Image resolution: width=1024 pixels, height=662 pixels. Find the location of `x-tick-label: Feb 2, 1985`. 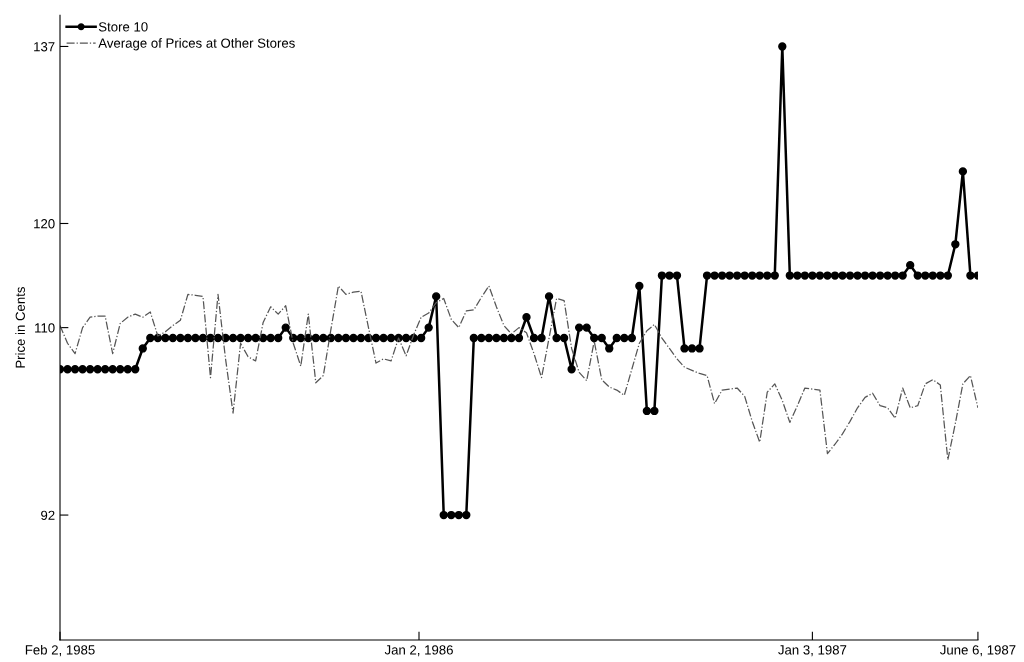

x-tick-label: Feb 2, 1985 is located at coordinates (60, 650).